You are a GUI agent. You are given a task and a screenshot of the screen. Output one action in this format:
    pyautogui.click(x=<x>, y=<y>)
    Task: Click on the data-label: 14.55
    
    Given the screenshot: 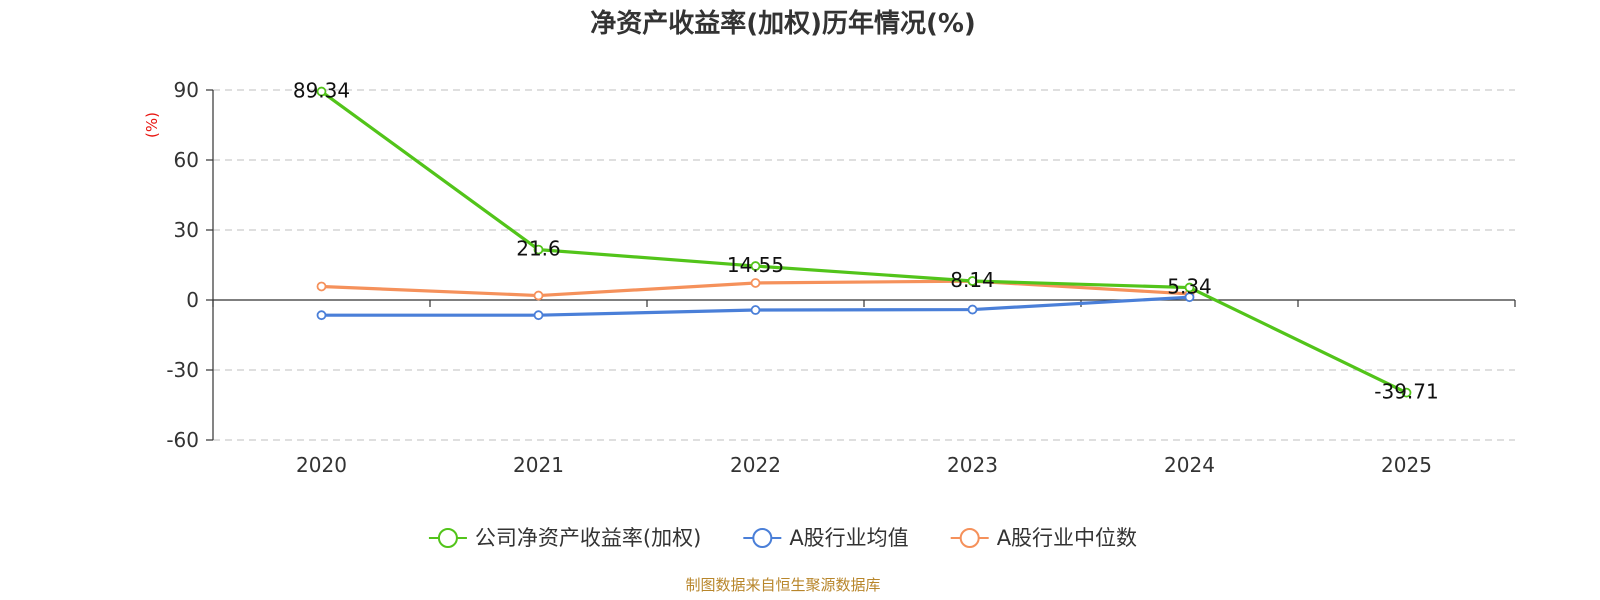 What is the action you would take?
    pyautogui.click(x=755, y=265)
    